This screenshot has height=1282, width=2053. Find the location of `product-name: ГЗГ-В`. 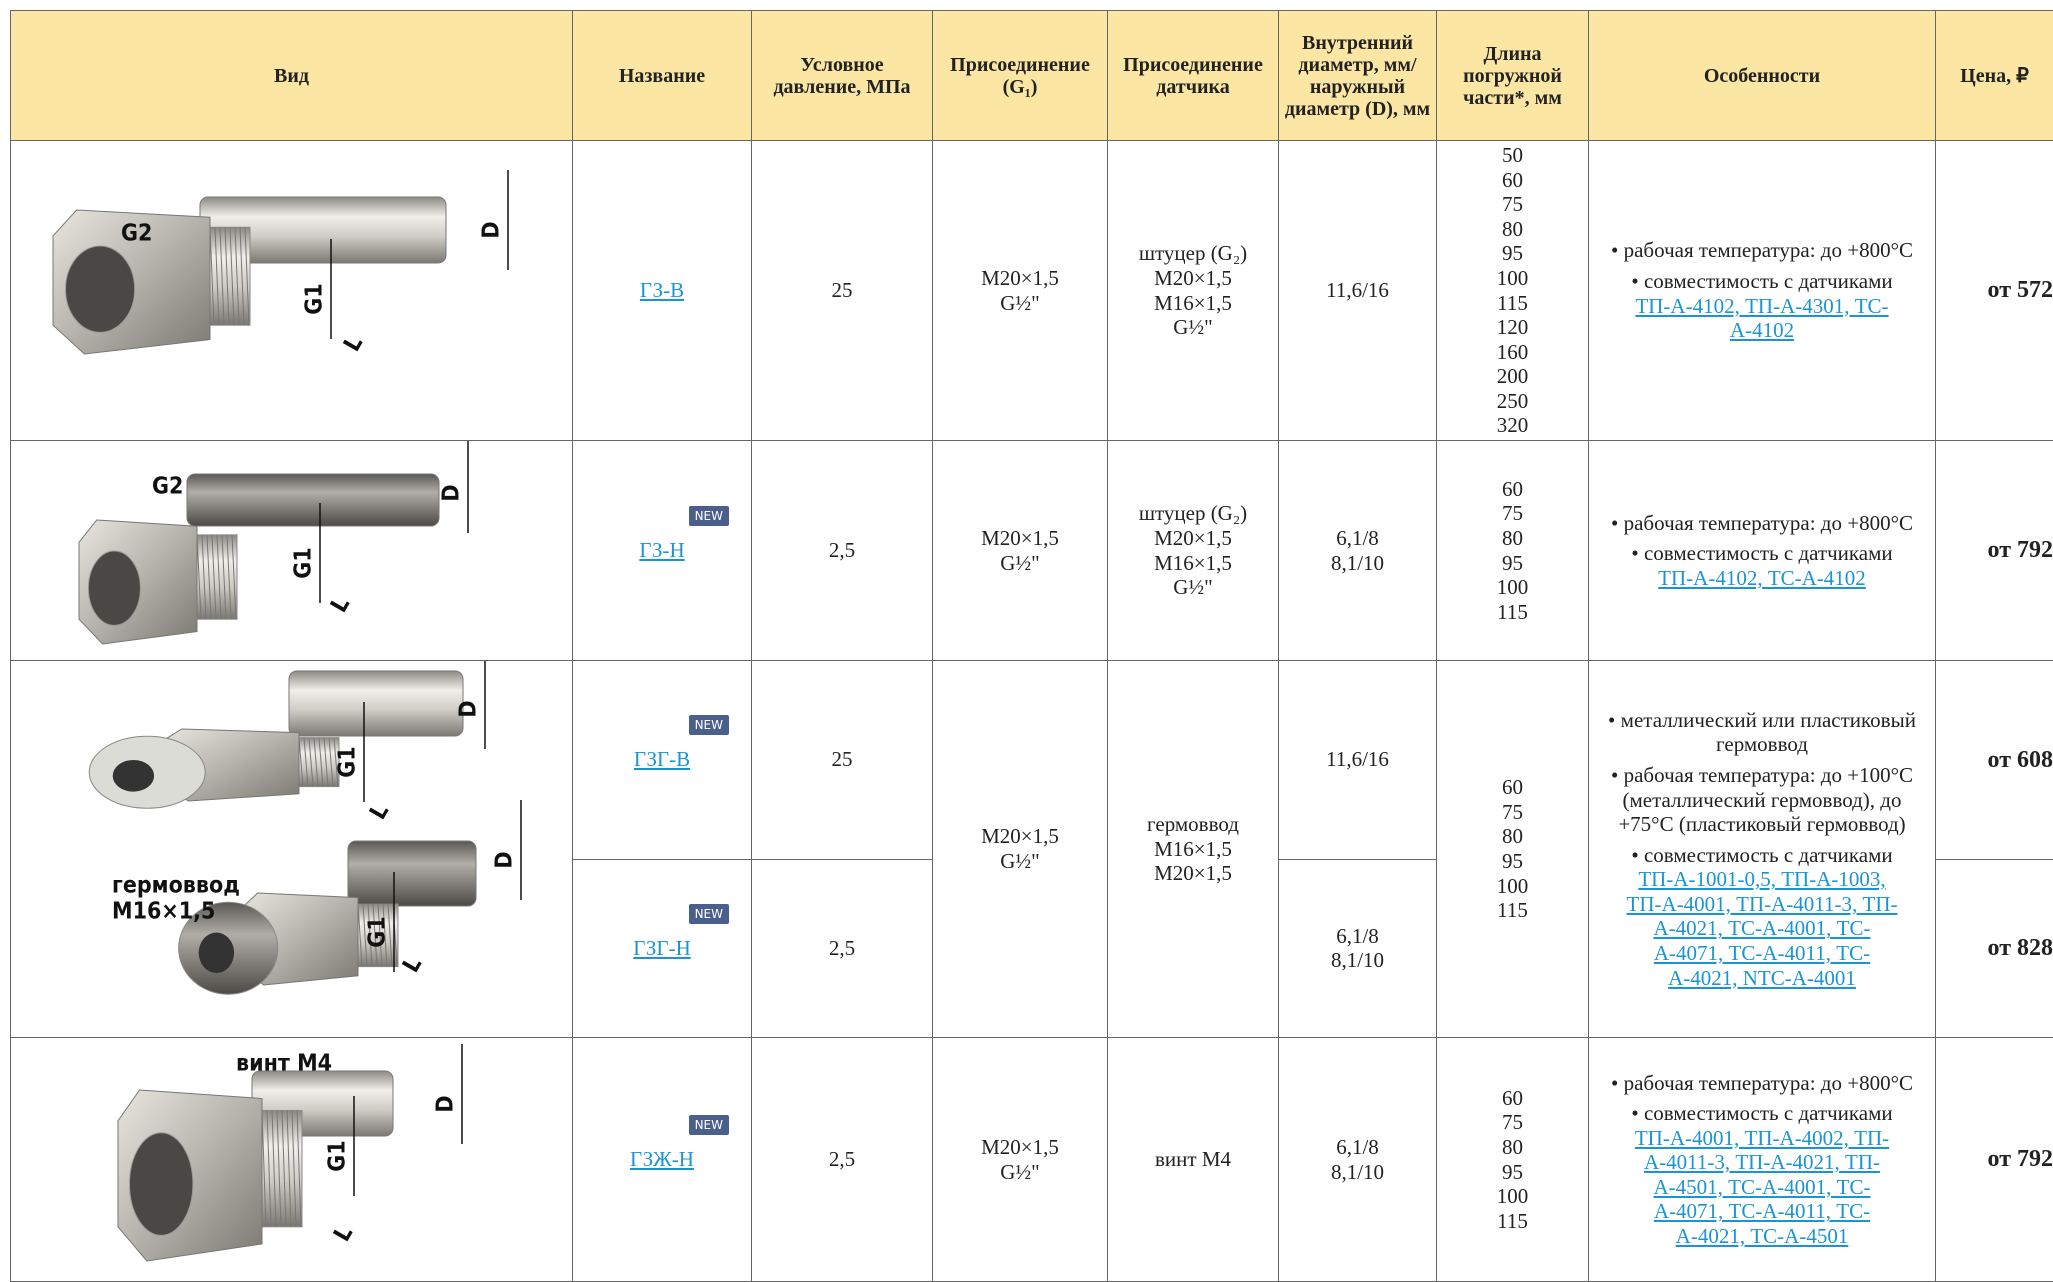

product-name: ГЗГ-В is located at coordinates (662, 759).